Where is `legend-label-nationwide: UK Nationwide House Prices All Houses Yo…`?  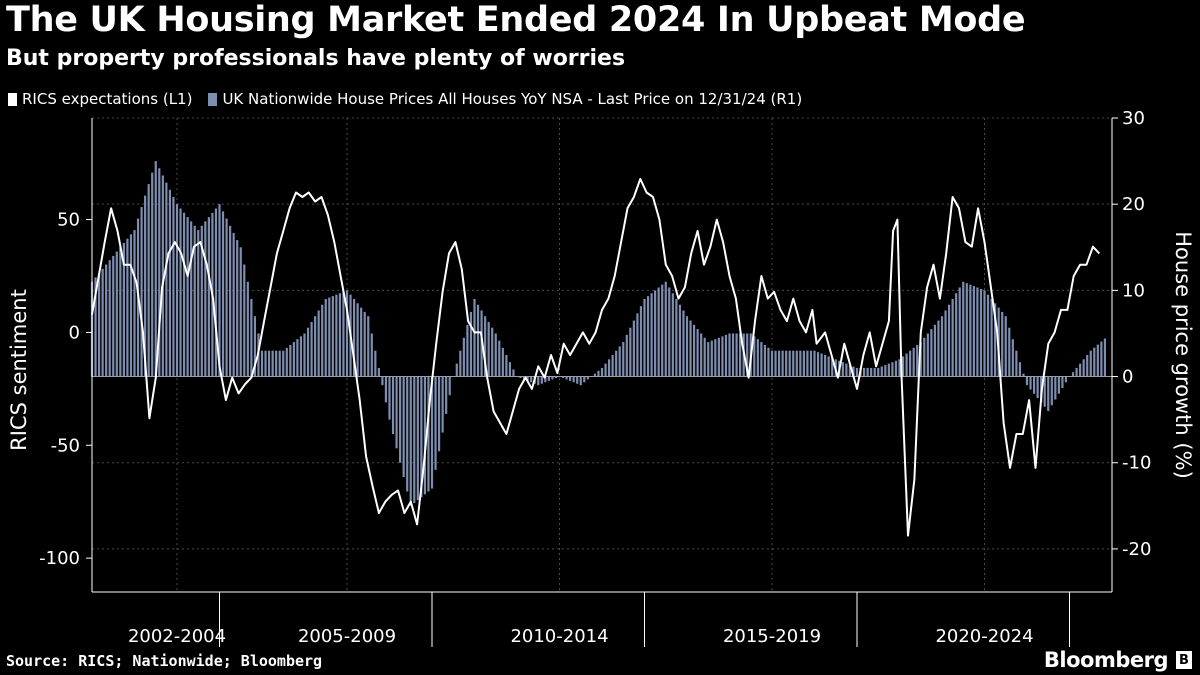 legend-label-nationwide: UK Nationwide House Prices All Houses Yo… is located at coordinates (512, 99).